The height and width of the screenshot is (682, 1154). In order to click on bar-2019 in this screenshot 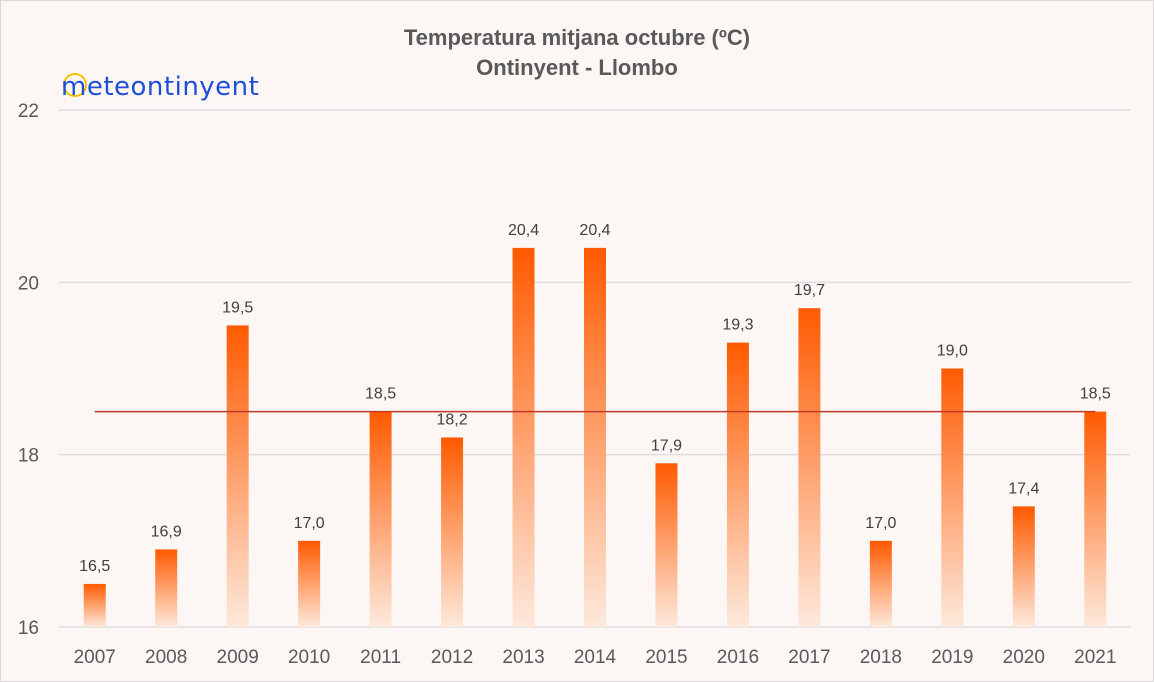, I will do `click(952, 497)`.